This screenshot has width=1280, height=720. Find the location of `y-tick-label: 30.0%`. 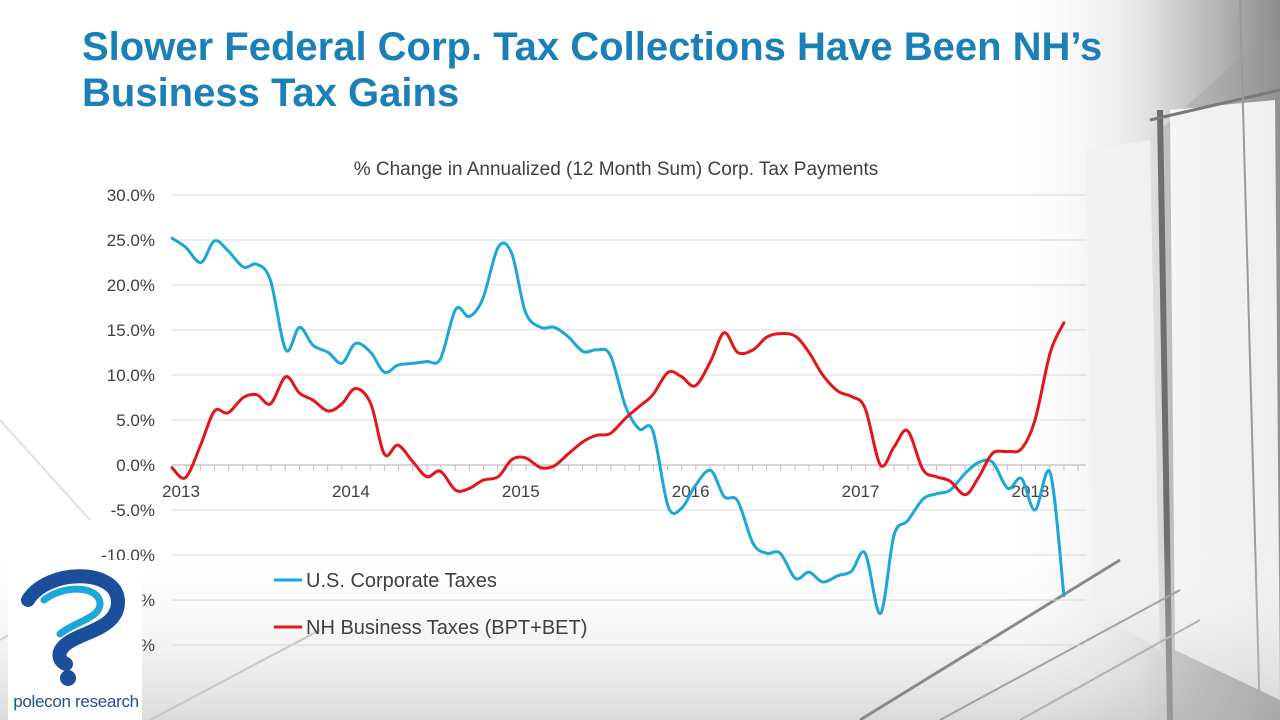

y-tick-label: 30.0% is located at coordinates (131, 195).